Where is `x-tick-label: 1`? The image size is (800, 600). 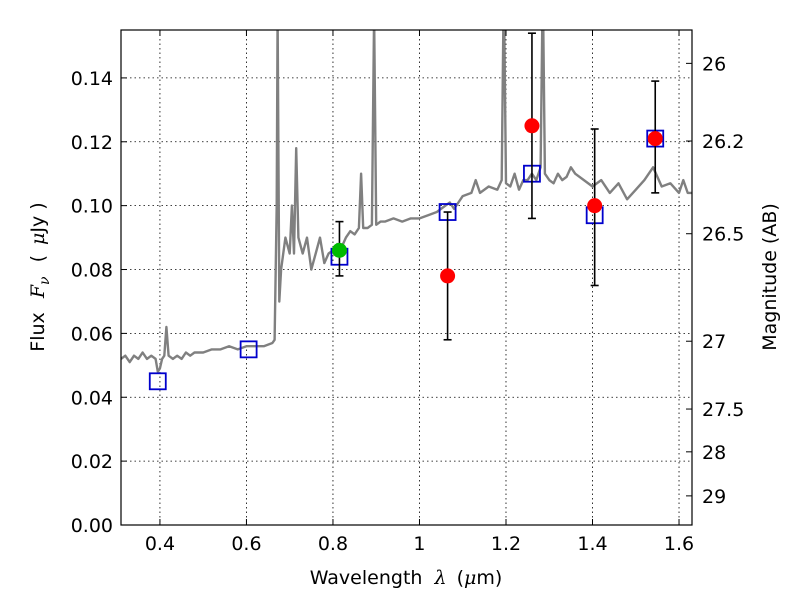 x-tick-label: 1 is located at coordinates (419, 544).